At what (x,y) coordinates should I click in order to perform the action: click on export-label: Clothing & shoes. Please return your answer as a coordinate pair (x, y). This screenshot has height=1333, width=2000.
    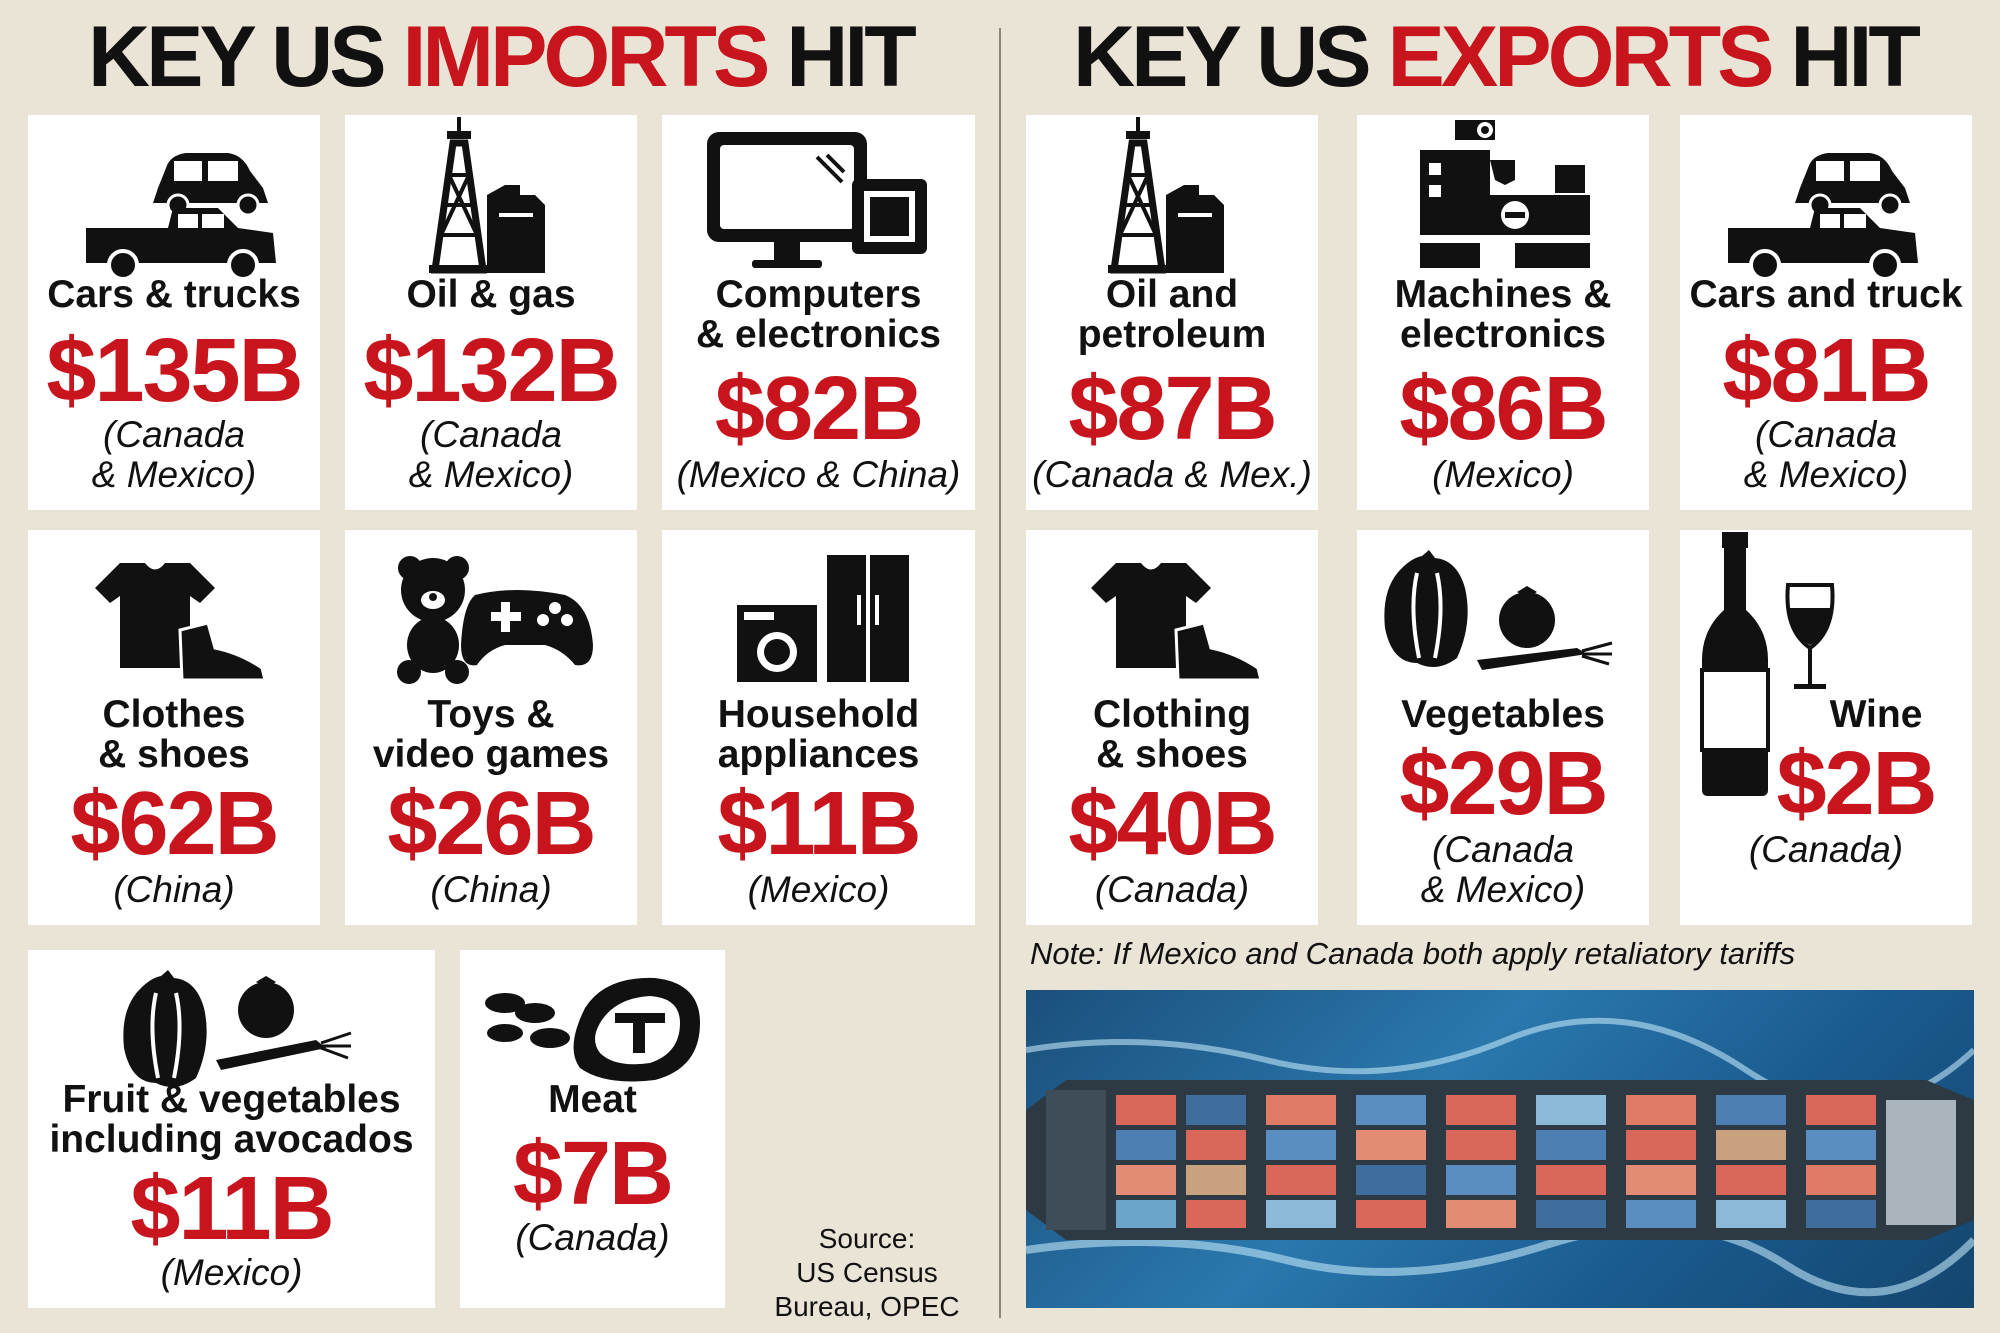
    Looking at the image, I should click on (1172, 734).